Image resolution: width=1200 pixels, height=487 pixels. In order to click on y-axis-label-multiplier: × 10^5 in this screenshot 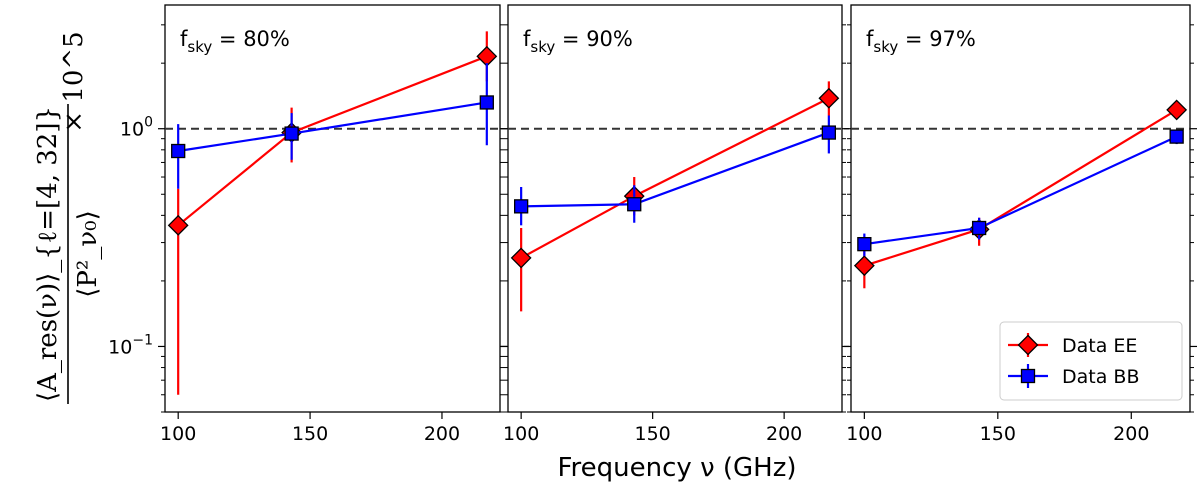, I will do `click(74, 81)`.